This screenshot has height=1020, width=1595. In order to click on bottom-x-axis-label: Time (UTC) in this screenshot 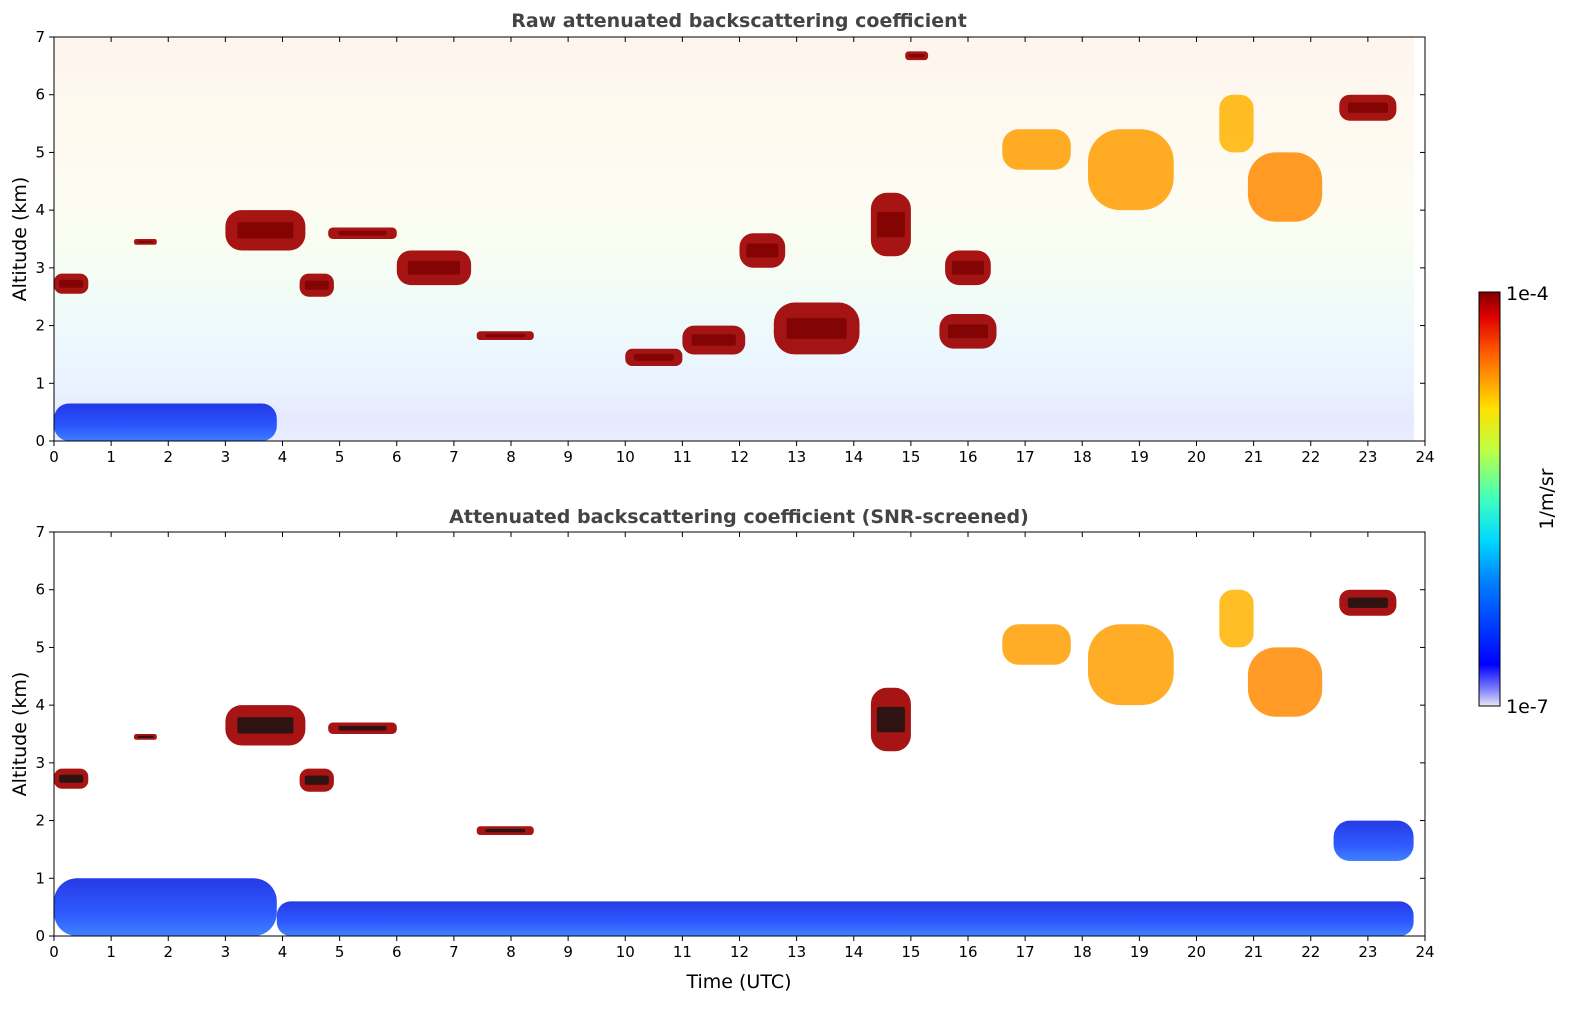, I will do `click(738, 982)`.